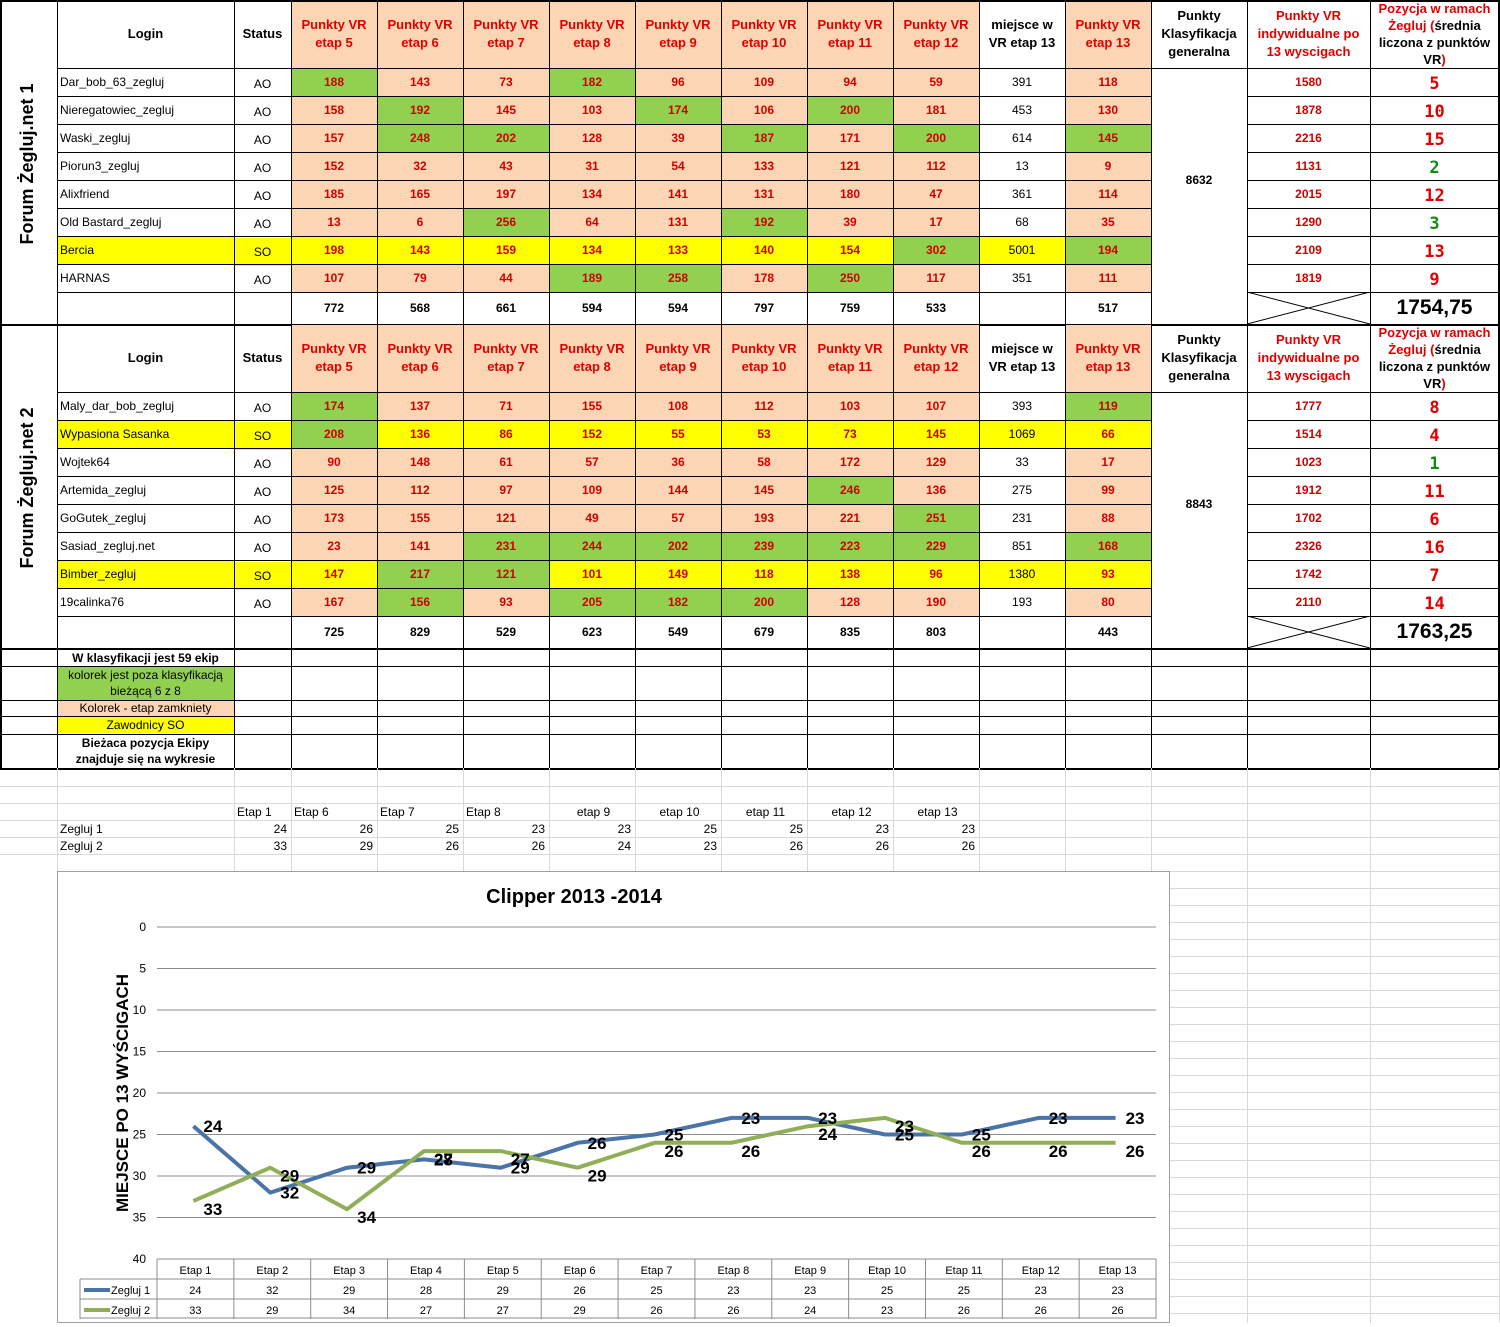 This screenshot has height=1327, width=1500. Describe the element at coordinates (130, 1311) in the screenshot. I see `legend-entry: Zegluj 2` at that location.